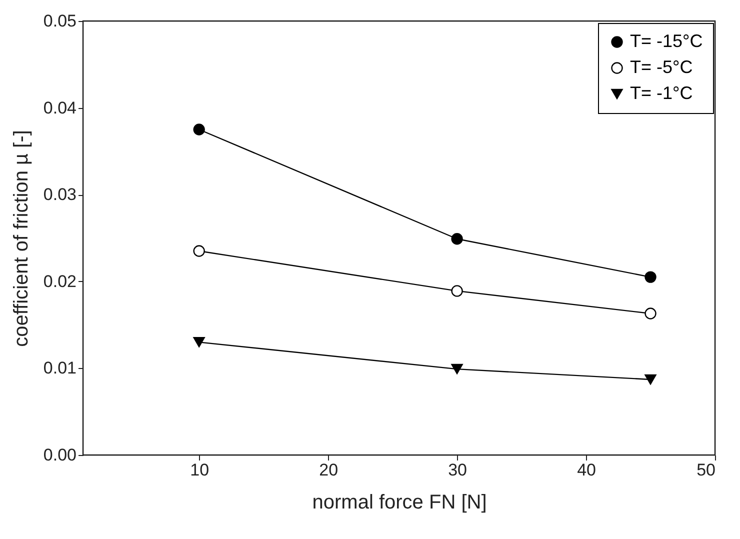  Describe the element at coordinates (59, 455) in the screenshot. I see `y-tick-label: 0.00` at that location.